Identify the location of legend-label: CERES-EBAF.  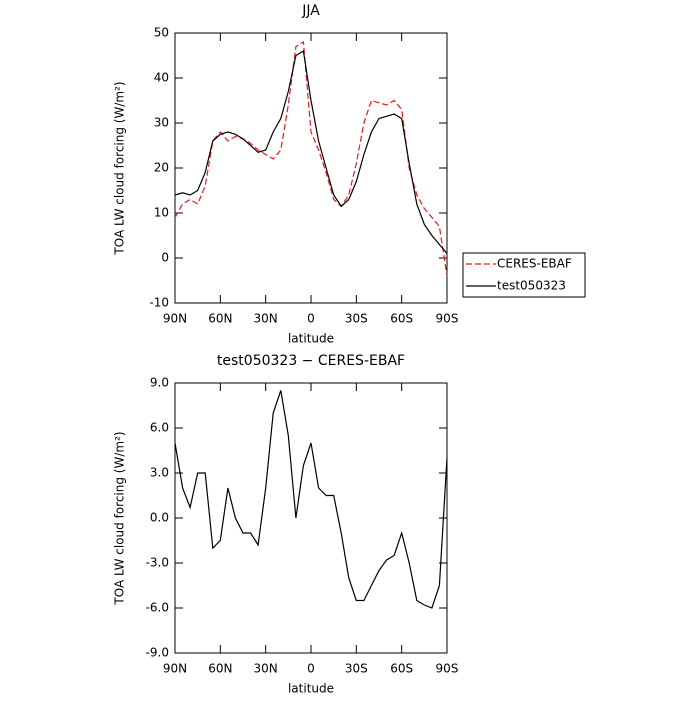
(534, 264).